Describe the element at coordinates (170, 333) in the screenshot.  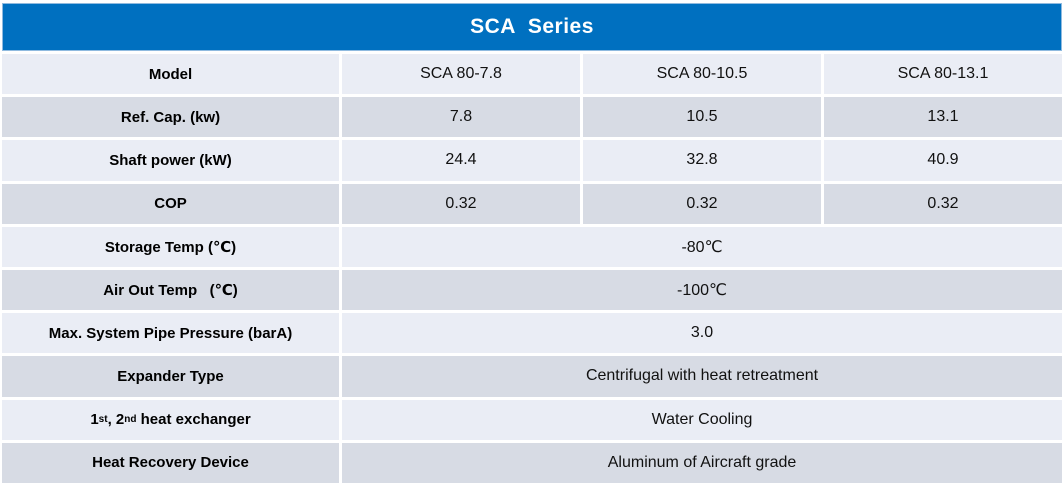
I see `row-label-max-pipe-pressure: Max. System Pipe Pressure (barA)` at that location.